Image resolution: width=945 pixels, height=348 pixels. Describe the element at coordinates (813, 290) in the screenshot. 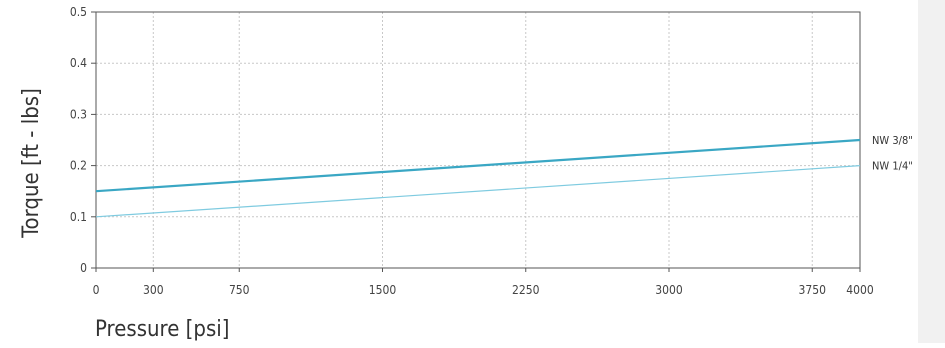

I see `x-tick-label: 3750` at that location.